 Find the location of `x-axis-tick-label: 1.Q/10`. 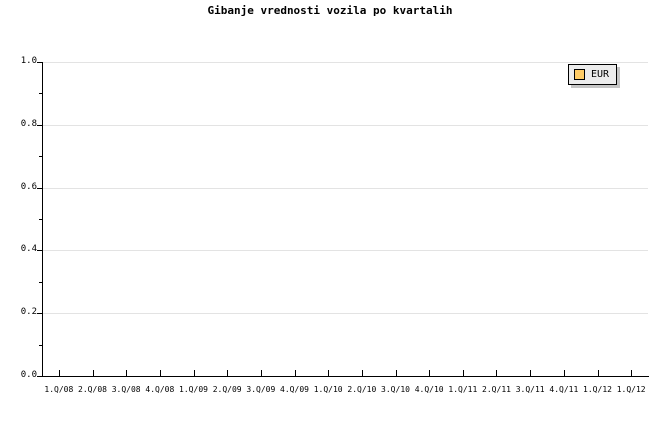

x-axis-tick-label: 1.Q/10 is located at coordinates (328, 389).